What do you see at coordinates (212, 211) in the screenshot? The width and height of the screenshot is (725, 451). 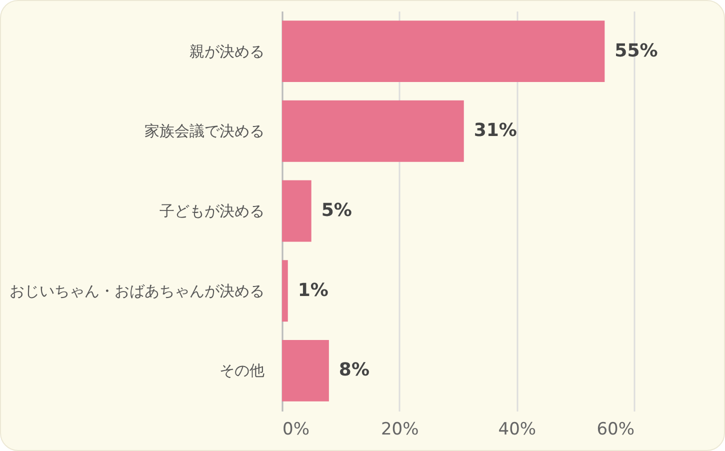 I see `y-tick-label: 子どもが決める` at bounding box center [212, 211].